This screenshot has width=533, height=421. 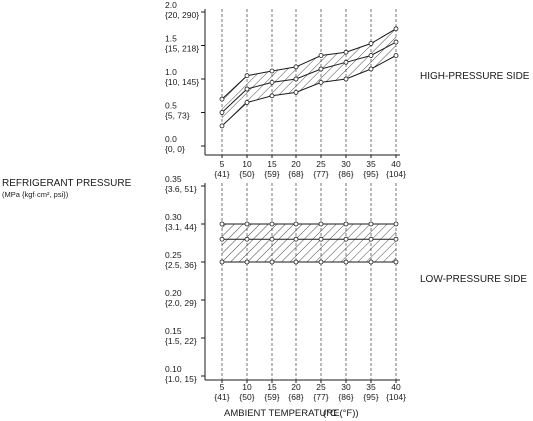 I want to click on x-tick-label-alt: {59}, so click(x=271, y=174).